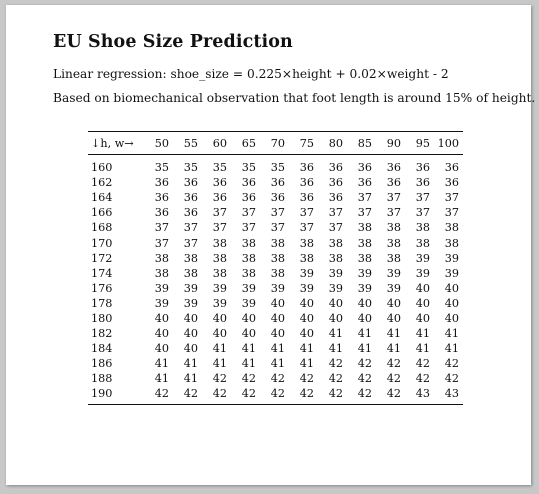 This screenshot has width=539, height=494. I want to click on height-cell: 172, so click(102, 258).